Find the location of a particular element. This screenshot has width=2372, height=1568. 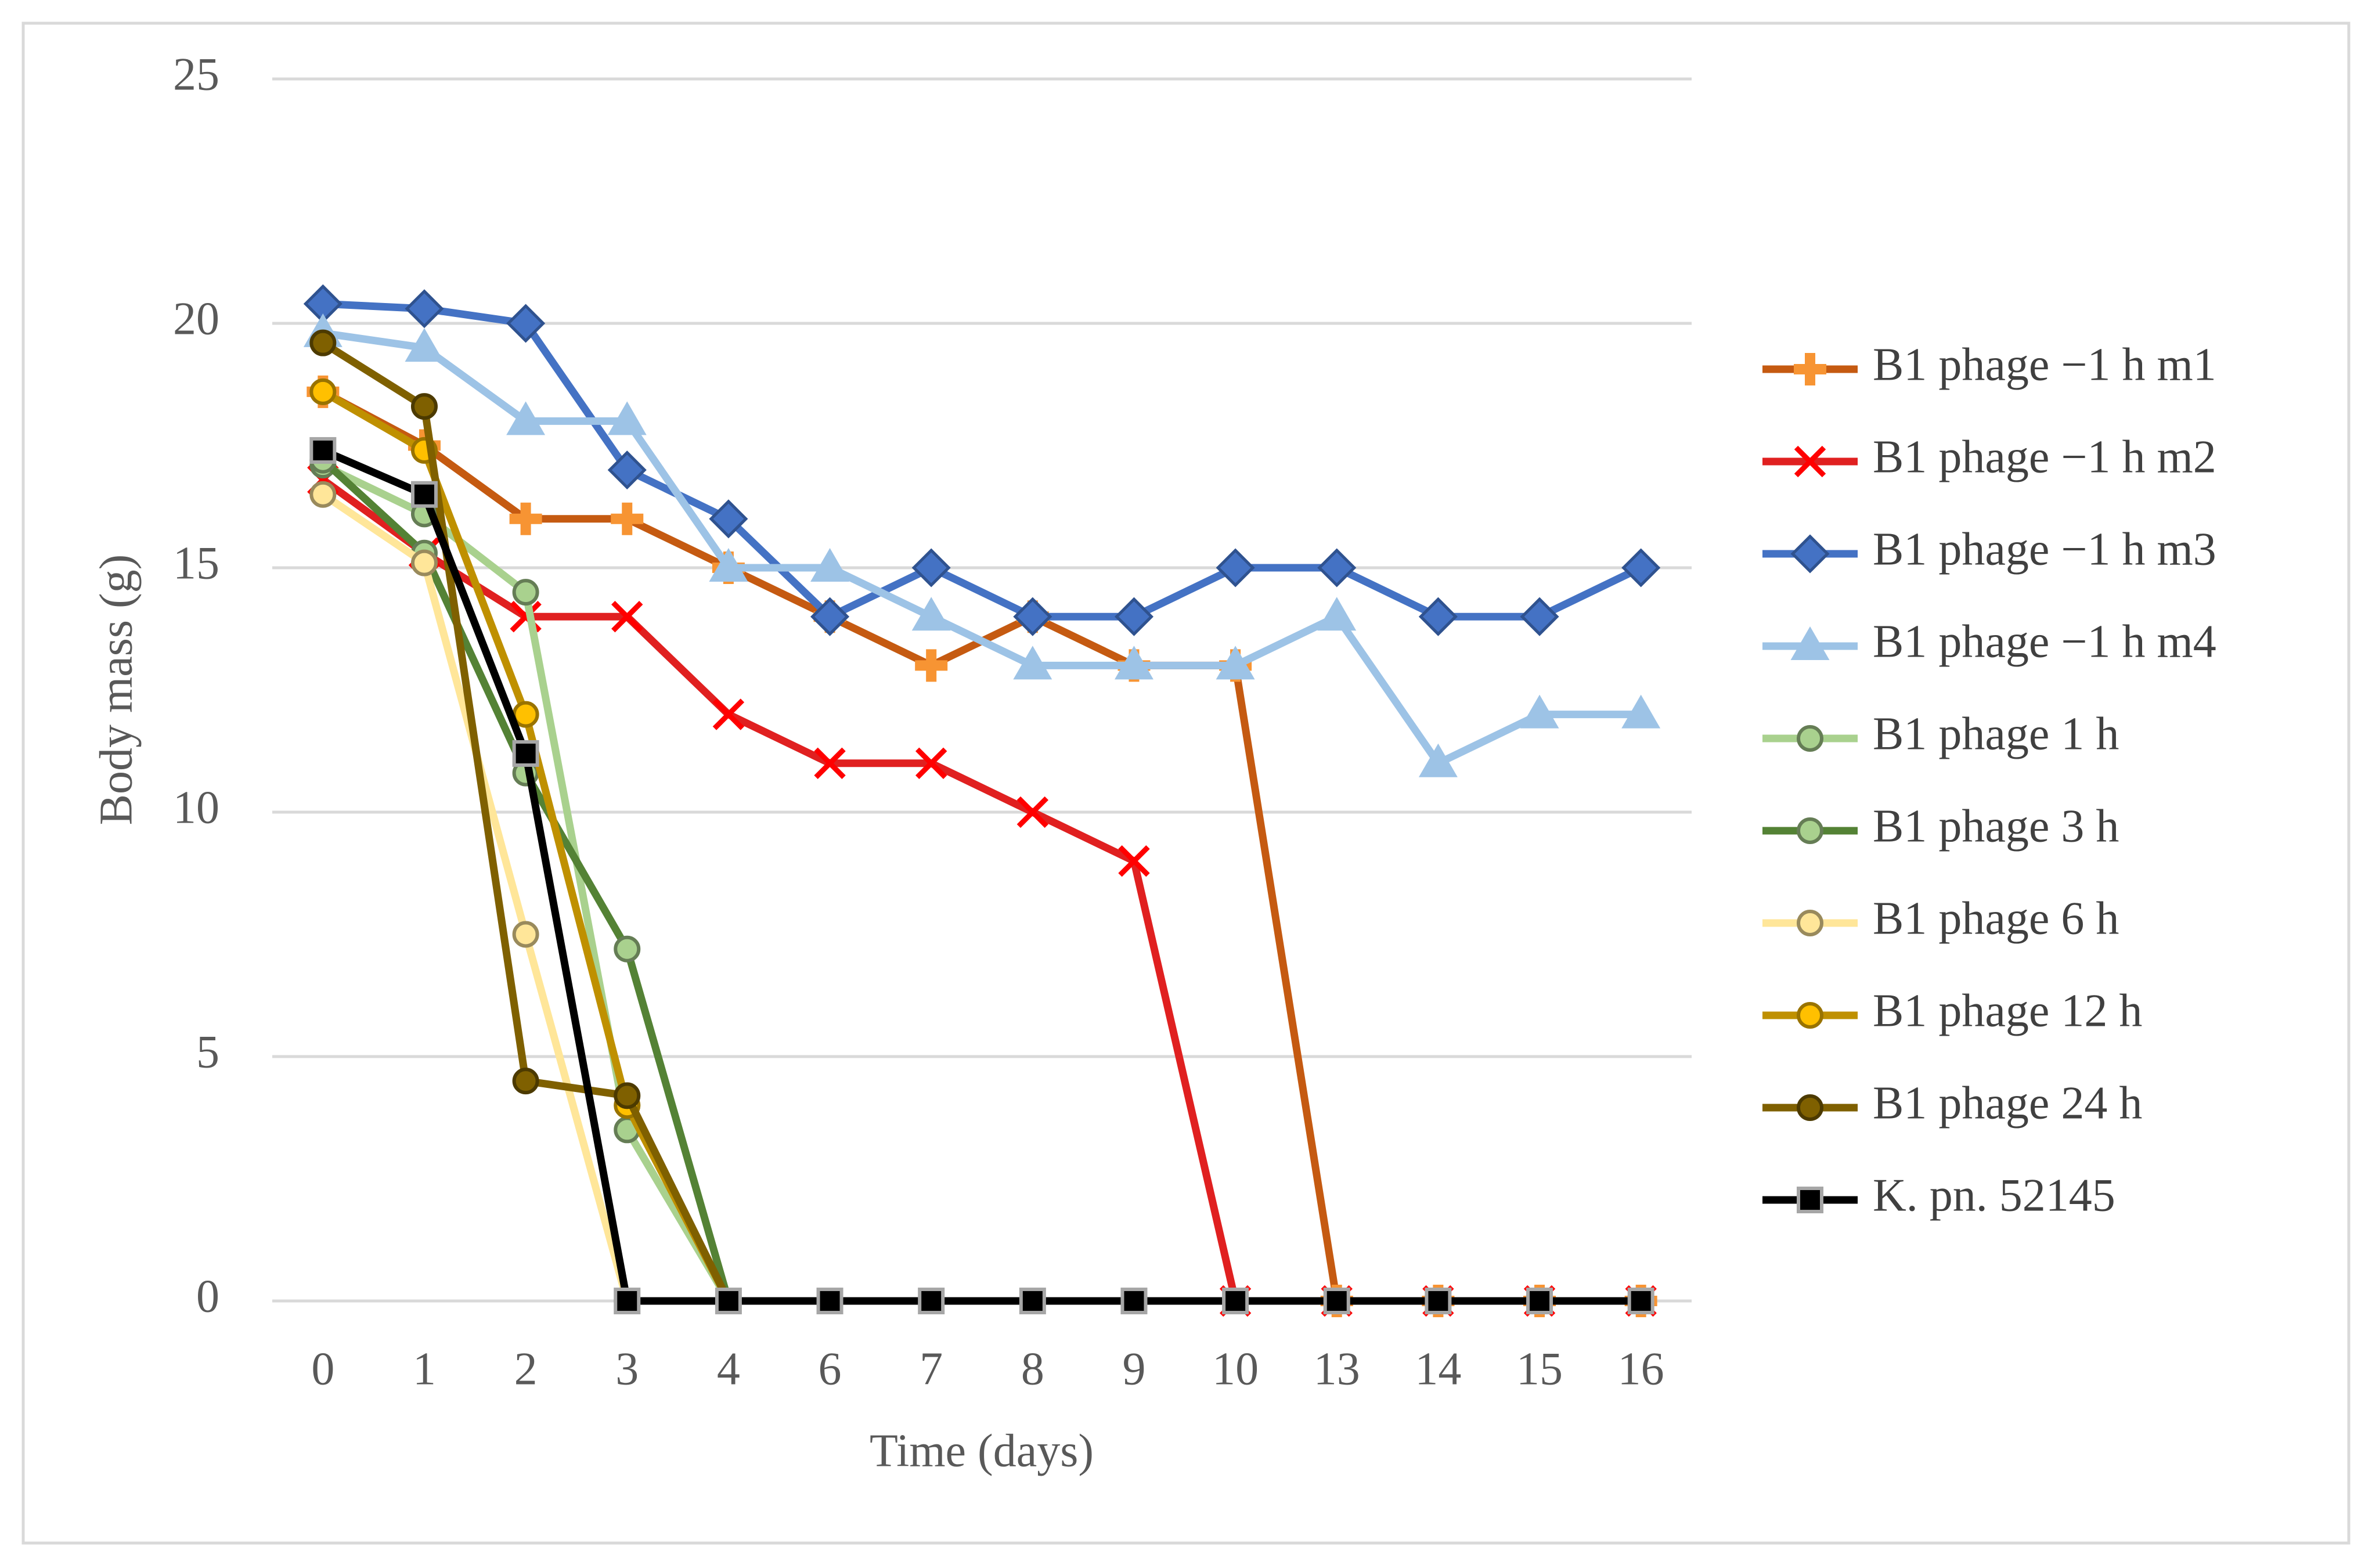

y-tick-label: 25 is located at coordinates (196, 75).